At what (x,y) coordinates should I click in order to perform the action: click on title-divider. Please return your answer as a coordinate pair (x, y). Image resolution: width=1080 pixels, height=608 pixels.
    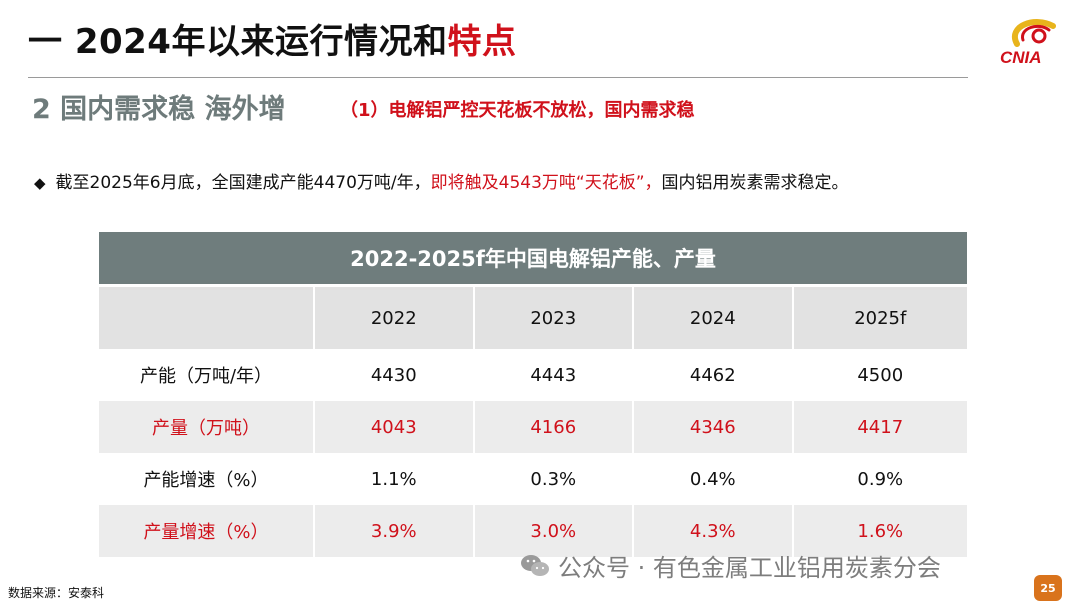
    Looking at the image, I should click on (498, 77).